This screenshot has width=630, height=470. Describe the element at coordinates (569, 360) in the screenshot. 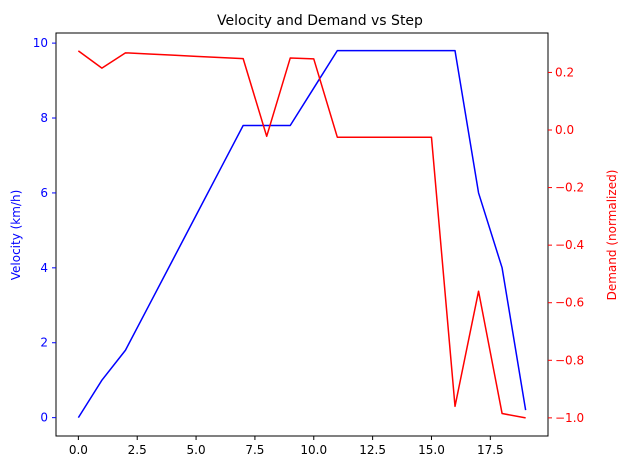

I see `right-y-tick-label: −0.8` at that location.